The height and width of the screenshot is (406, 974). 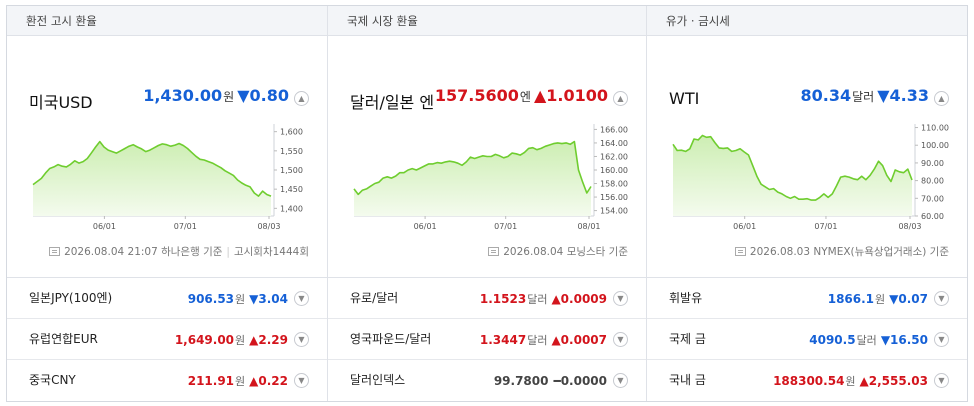 I want to click on item-name: 중국CNY, so click(x=52, y=380).